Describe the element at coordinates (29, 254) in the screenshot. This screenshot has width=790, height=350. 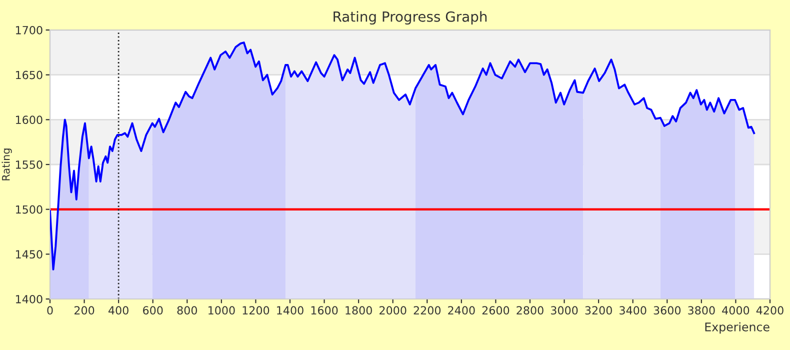
I see `y-tick-label: 1450` at that location.